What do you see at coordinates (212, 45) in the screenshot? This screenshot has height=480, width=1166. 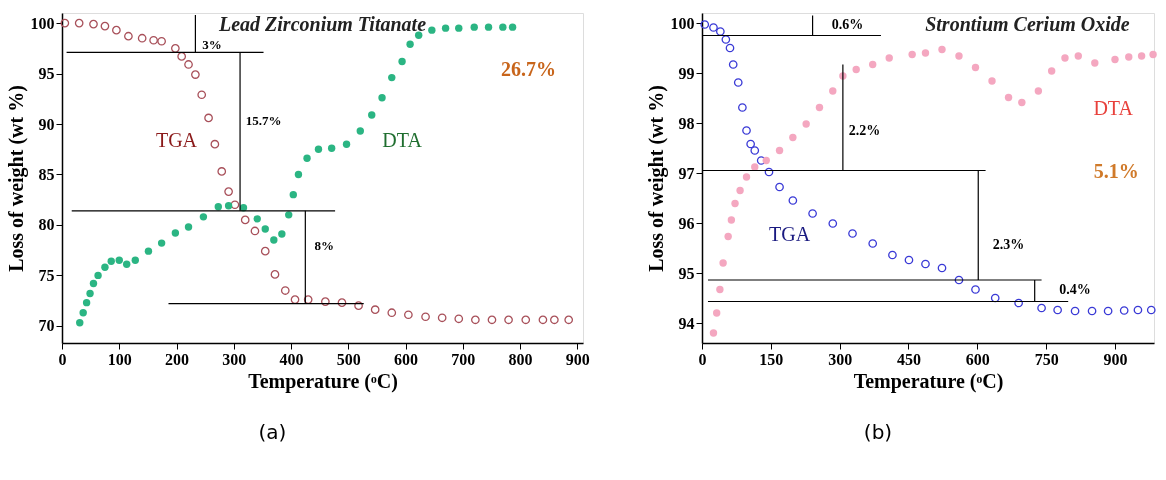 I see `annotation: 3%` at bounding box center [212, 45].